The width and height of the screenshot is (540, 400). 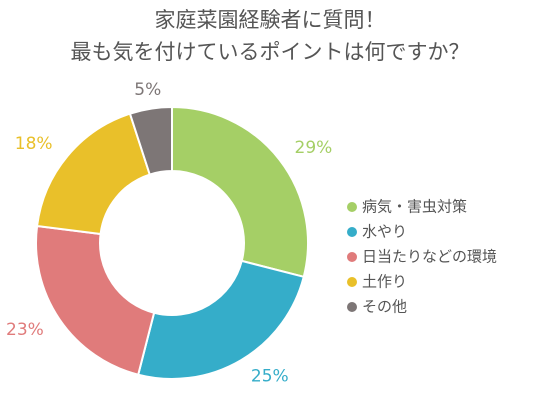 I want to click on title-line-1: 家庭菜園経験者に質問！, so click(x=270, y=20).